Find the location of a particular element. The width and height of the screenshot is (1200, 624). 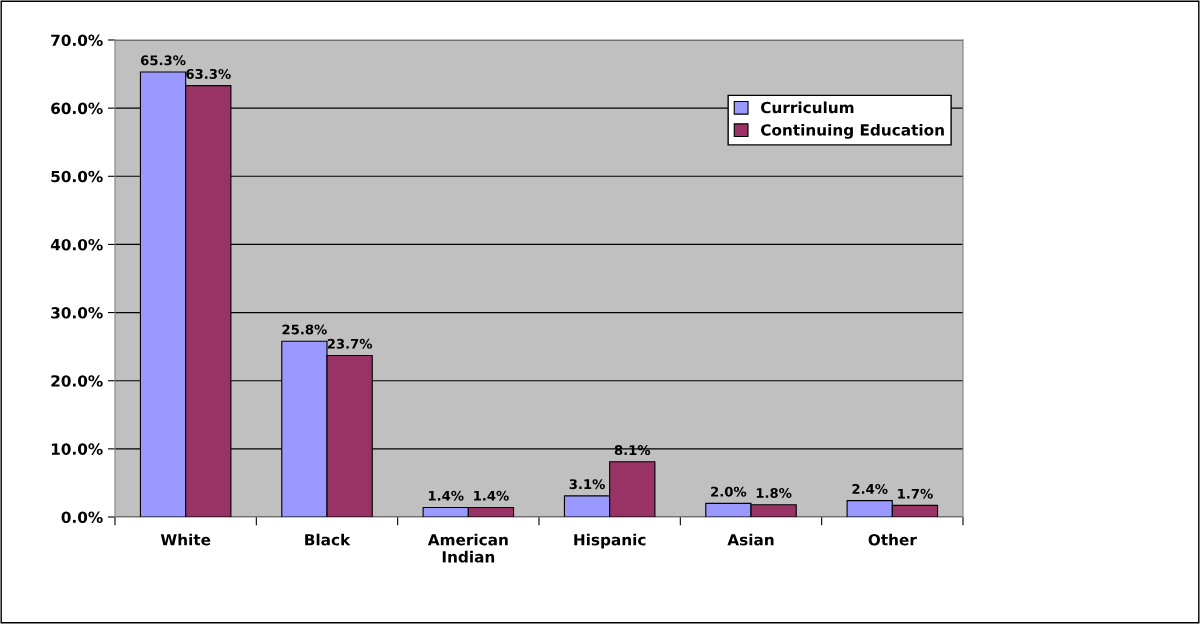

x-tick-label: White is located at coordinates (185, 539).